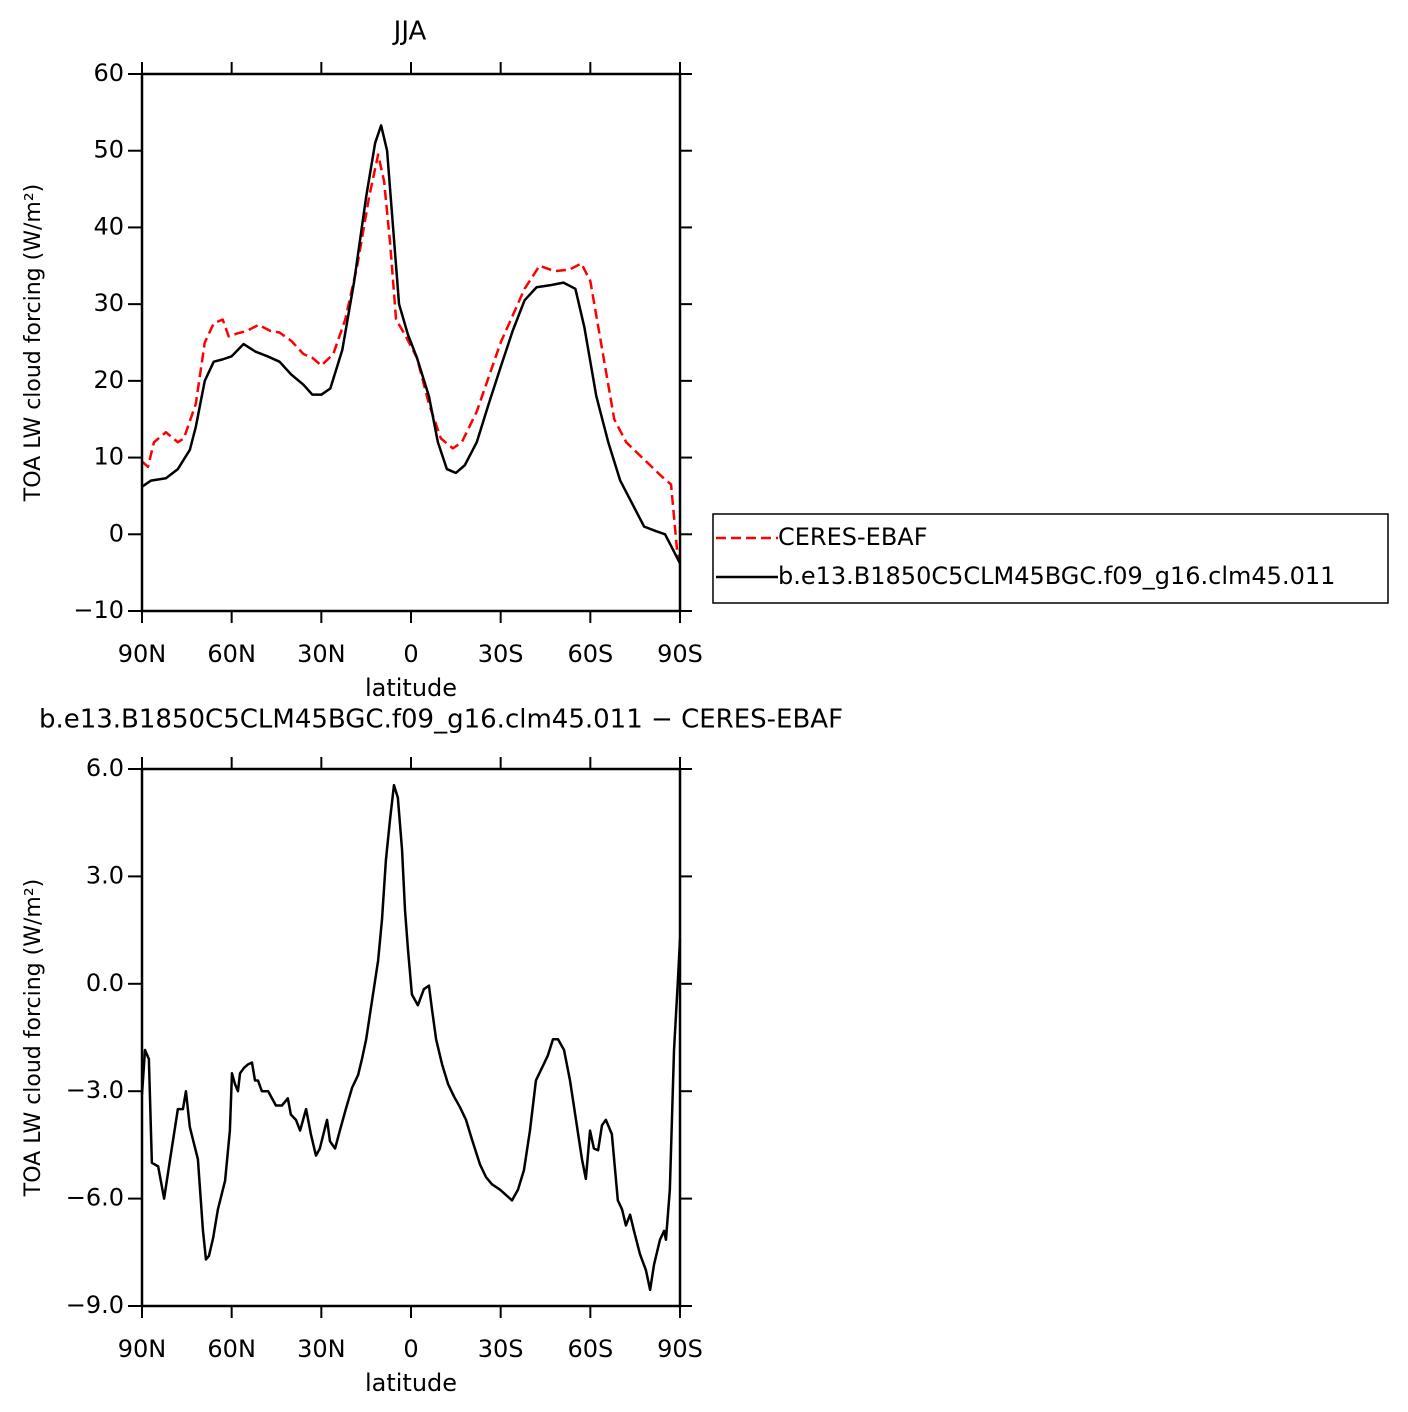 The width and height of the screenshot is (1408, 1412). What do you see at coordinates (116, 533) in the screenshot?
I see `y-tick-label: 0` at bounding box center [116, 533].